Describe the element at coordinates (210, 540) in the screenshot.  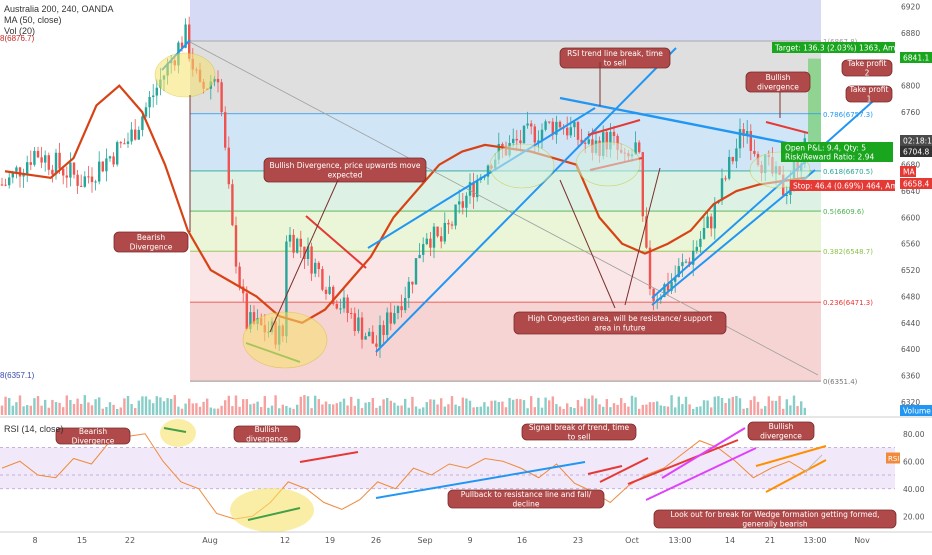
I see `time-tick-label: Aug` at that location.